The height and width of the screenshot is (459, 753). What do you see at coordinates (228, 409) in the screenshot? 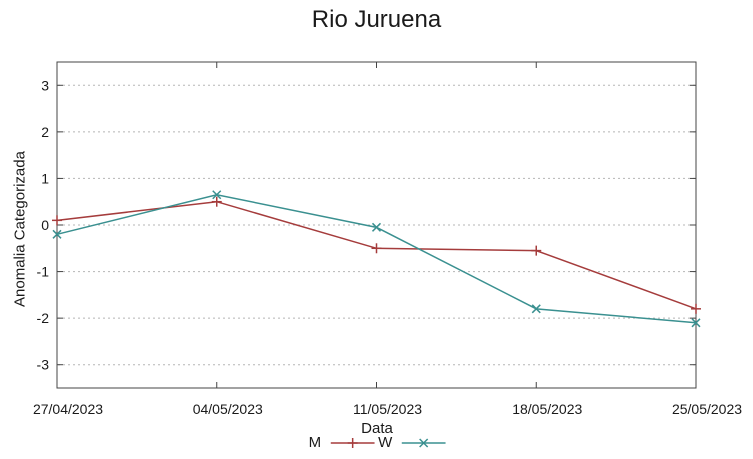
I see `x-tick-label: 04/05/2023` at bounding box center [228, 409].